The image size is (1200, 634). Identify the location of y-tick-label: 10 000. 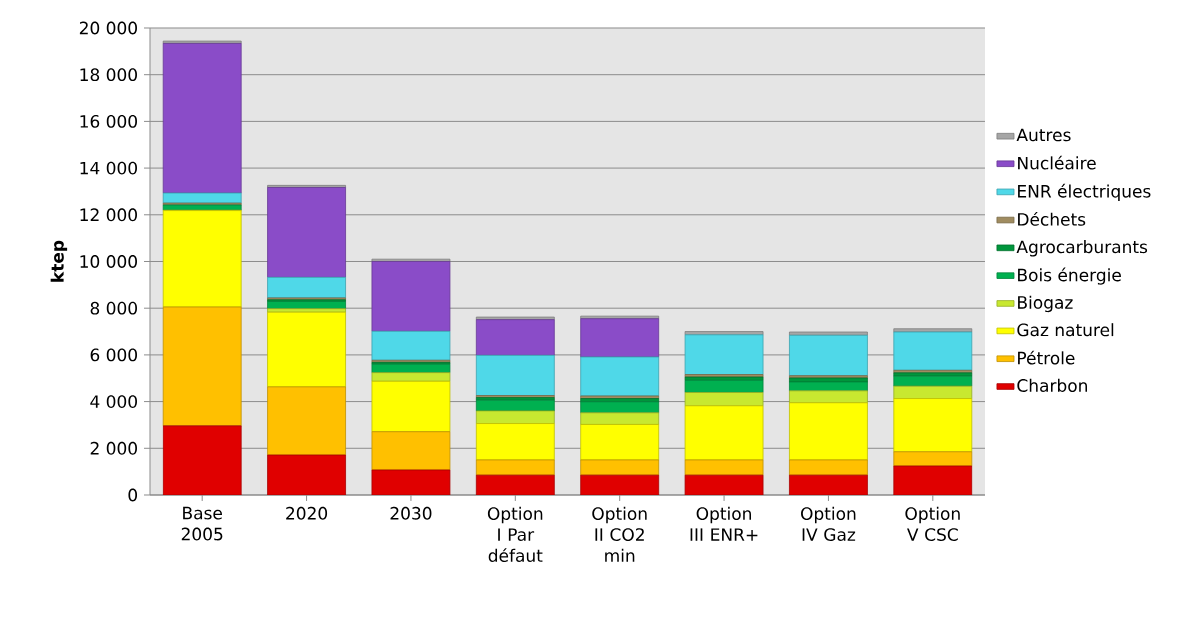
(108, 261).